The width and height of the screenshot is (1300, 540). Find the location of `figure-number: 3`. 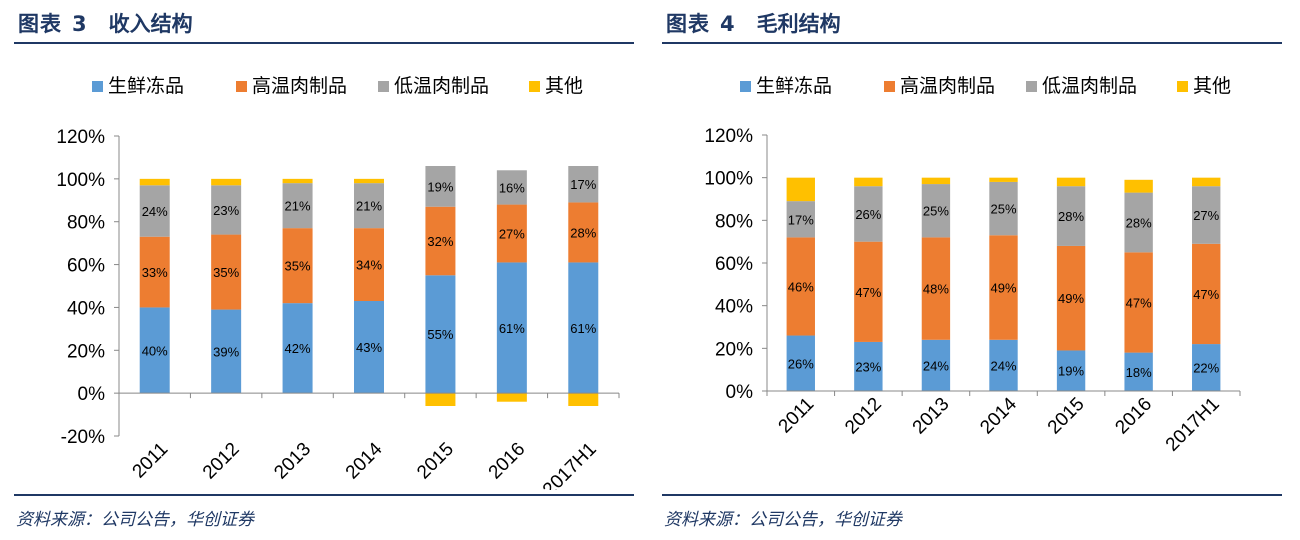

figure-number: 3 is located at coordinates (79, 24).